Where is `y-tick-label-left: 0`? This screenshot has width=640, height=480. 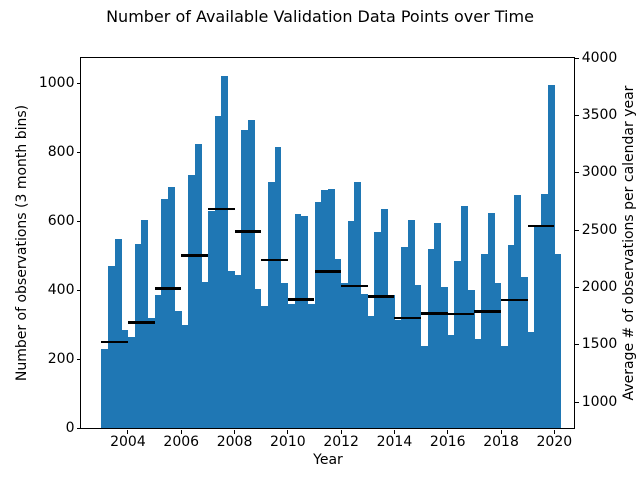
y-tick-label-left: 0 is located at coordinates (70, 427).